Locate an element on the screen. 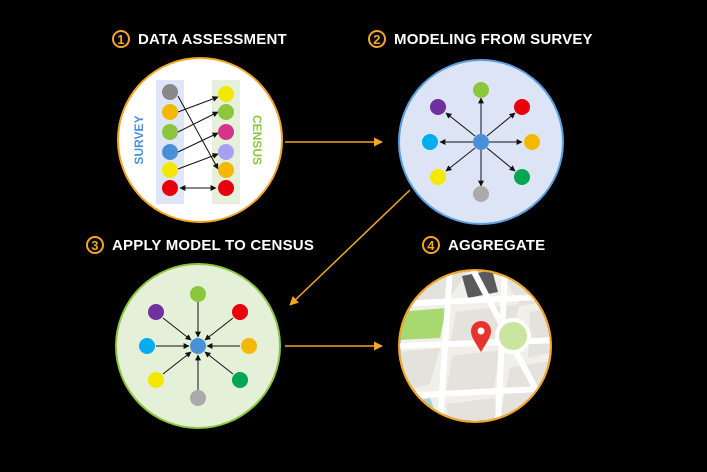 This screenshot has height=472, width=707. aggregate-panel is located at coordinates (475, 346).